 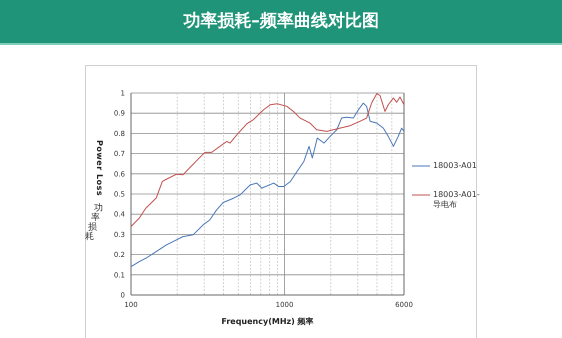 What do you see at coordinates (94, 191) in the screenshot?
I see `text: Power Loss 功率损耗` at bounding box center [94, 191].